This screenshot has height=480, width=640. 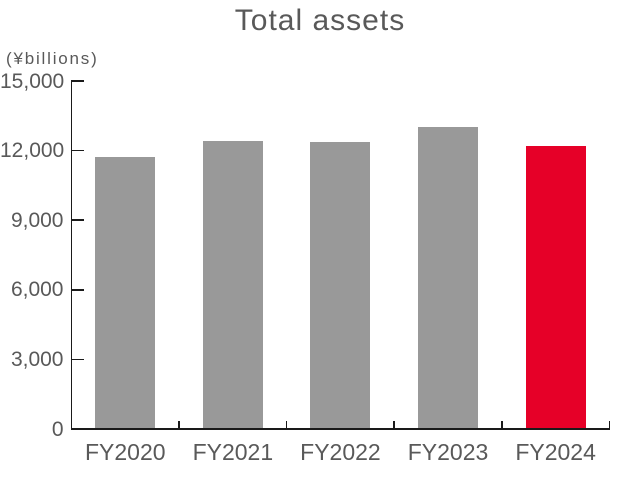 I want to click on y-axis-tick-label: 15,000, so click(x=32, y=81).